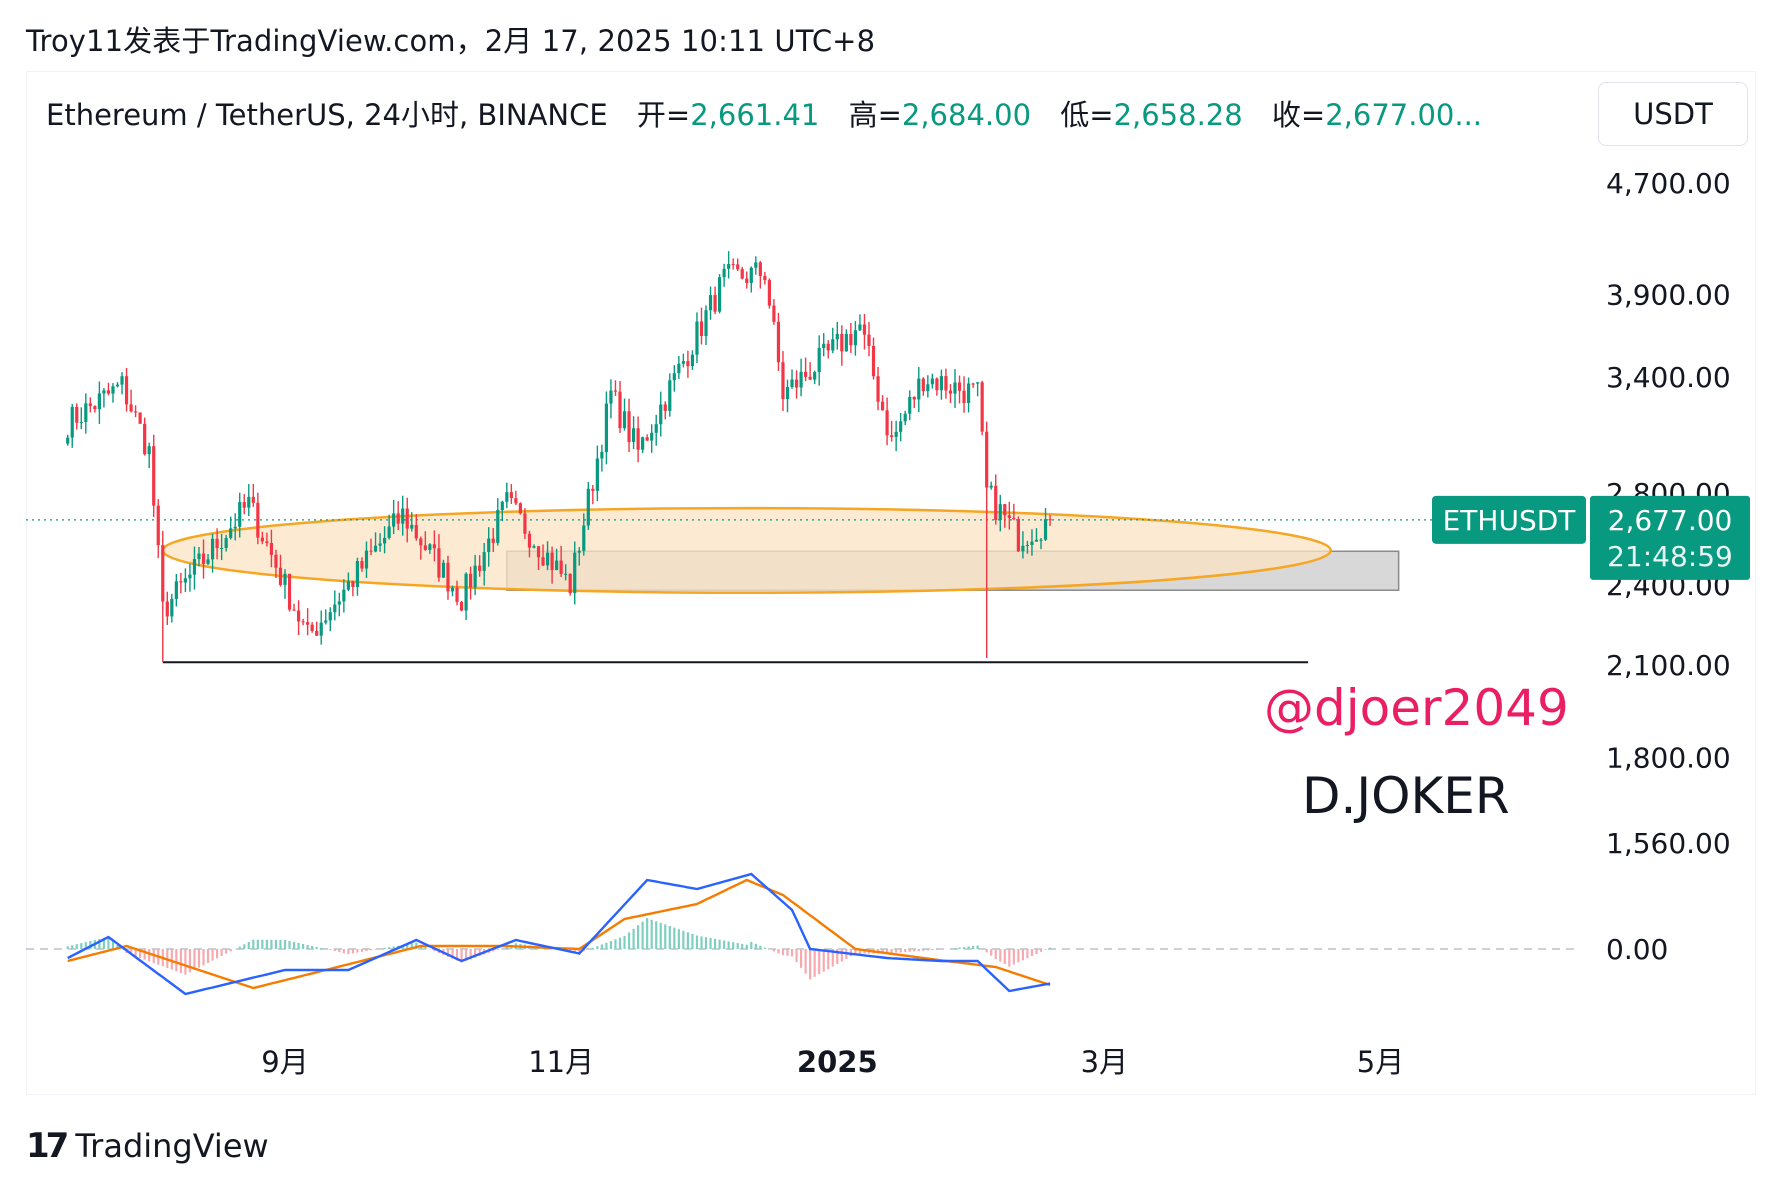 The width and height of the screenshot is (1779, 1184). Describe the element at coordinates (1087, 115) in the screenshot. I see `low-label: 低=` at that location.